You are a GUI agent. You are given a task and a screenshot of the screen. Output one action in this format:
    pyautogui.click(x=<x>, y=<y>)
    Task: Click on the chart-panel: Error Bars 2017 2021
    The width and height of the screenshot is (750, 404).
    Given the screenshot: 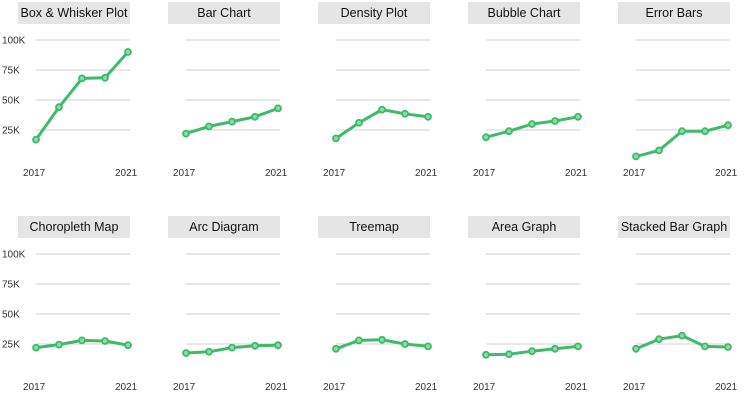 What is the action you would take?
    pyautogui.click(x=684, y=95)
    